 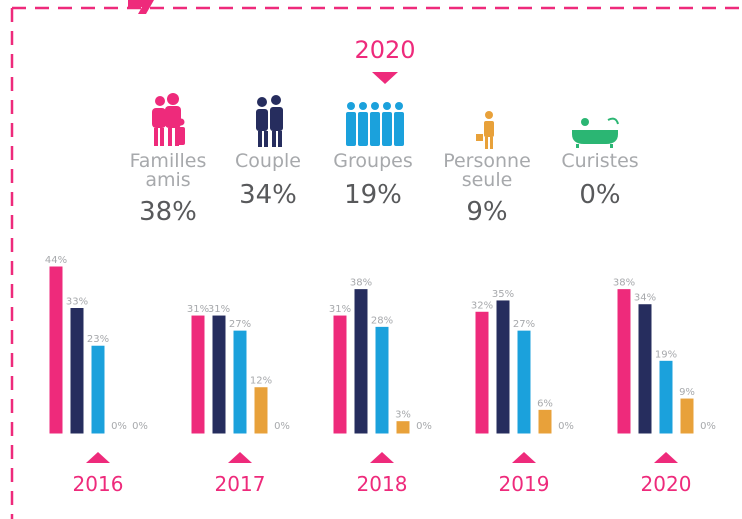 I want to click on item-value: 0%, so click(x=599, y=195).